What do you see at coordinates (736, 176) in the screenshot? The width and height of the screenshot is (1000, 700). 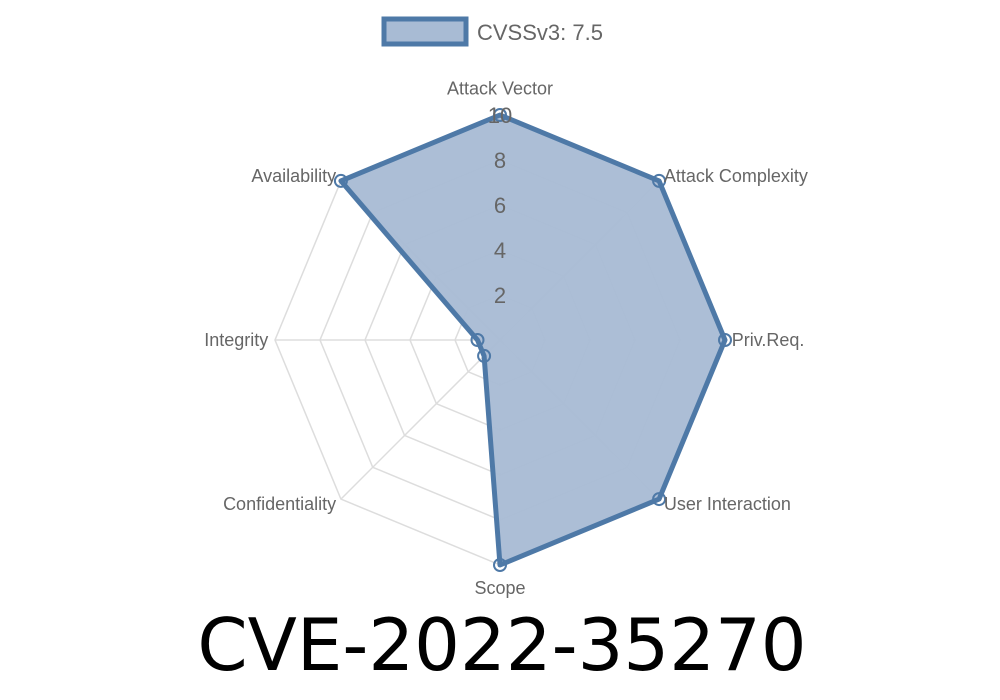 I see `axis-label: Attack Complexity` at bounding box center [736, 176].